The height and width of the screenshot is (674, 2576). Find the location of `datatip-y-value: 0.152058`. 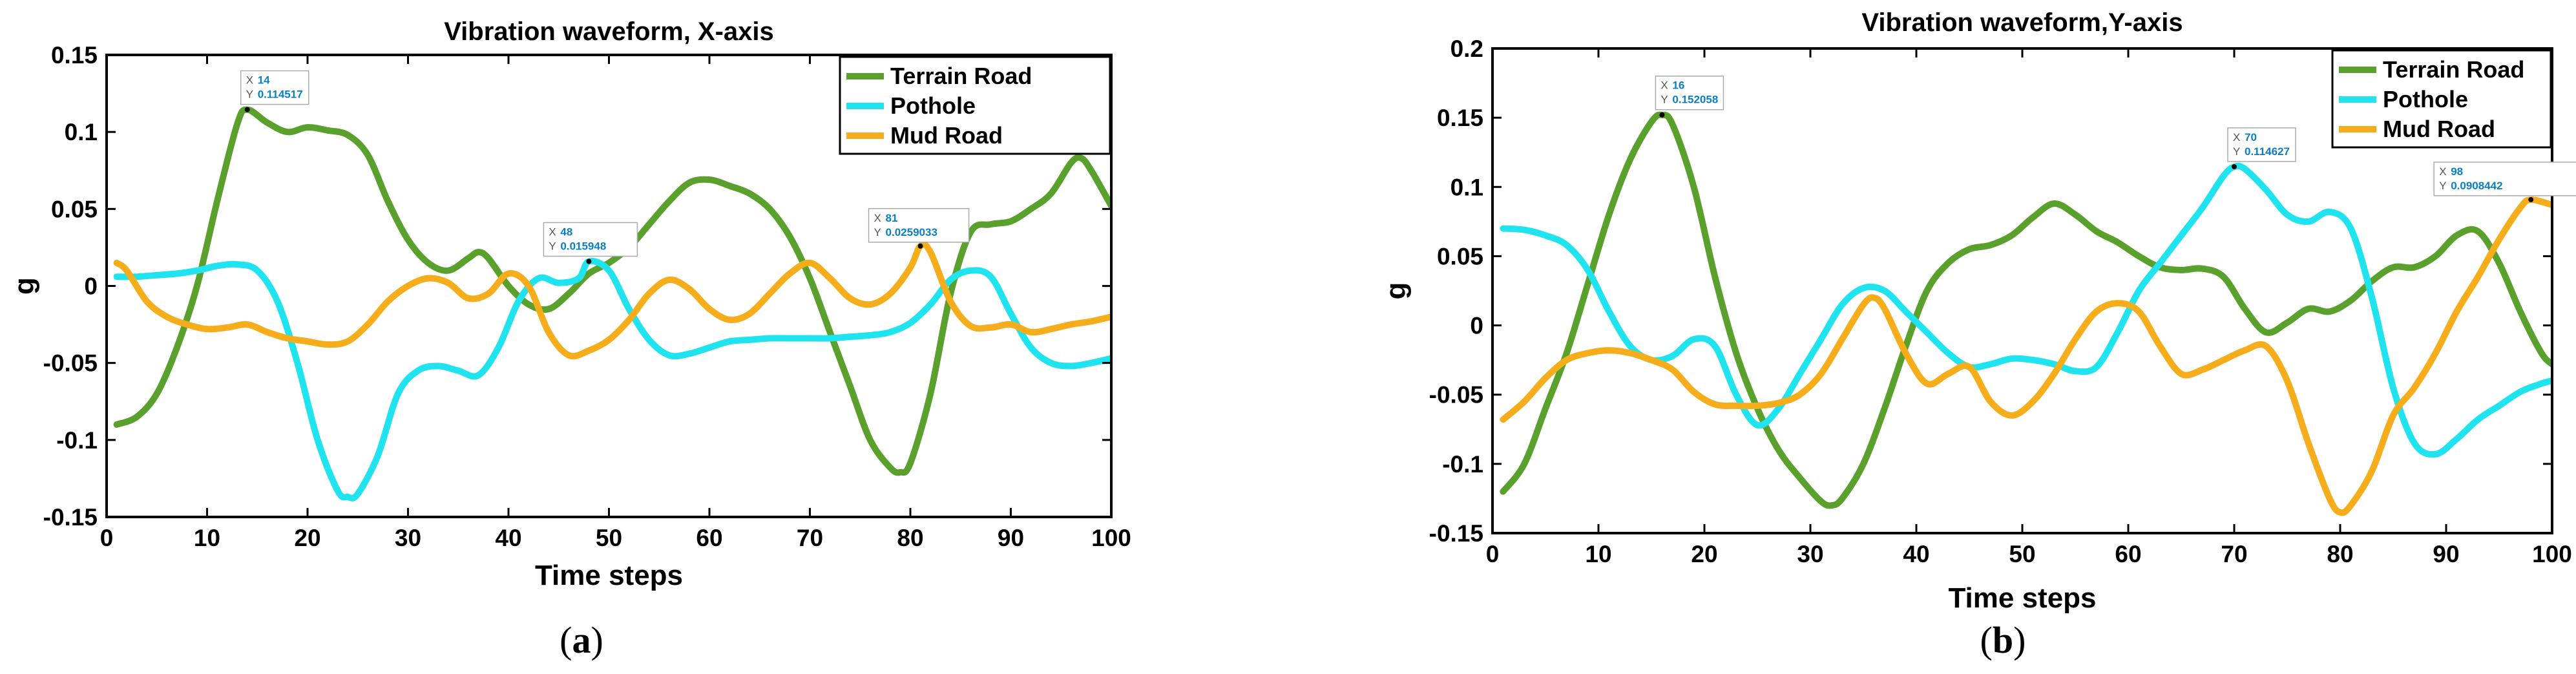

datatip-y-value: 0.152058 is located at coordinates (1695, 100).